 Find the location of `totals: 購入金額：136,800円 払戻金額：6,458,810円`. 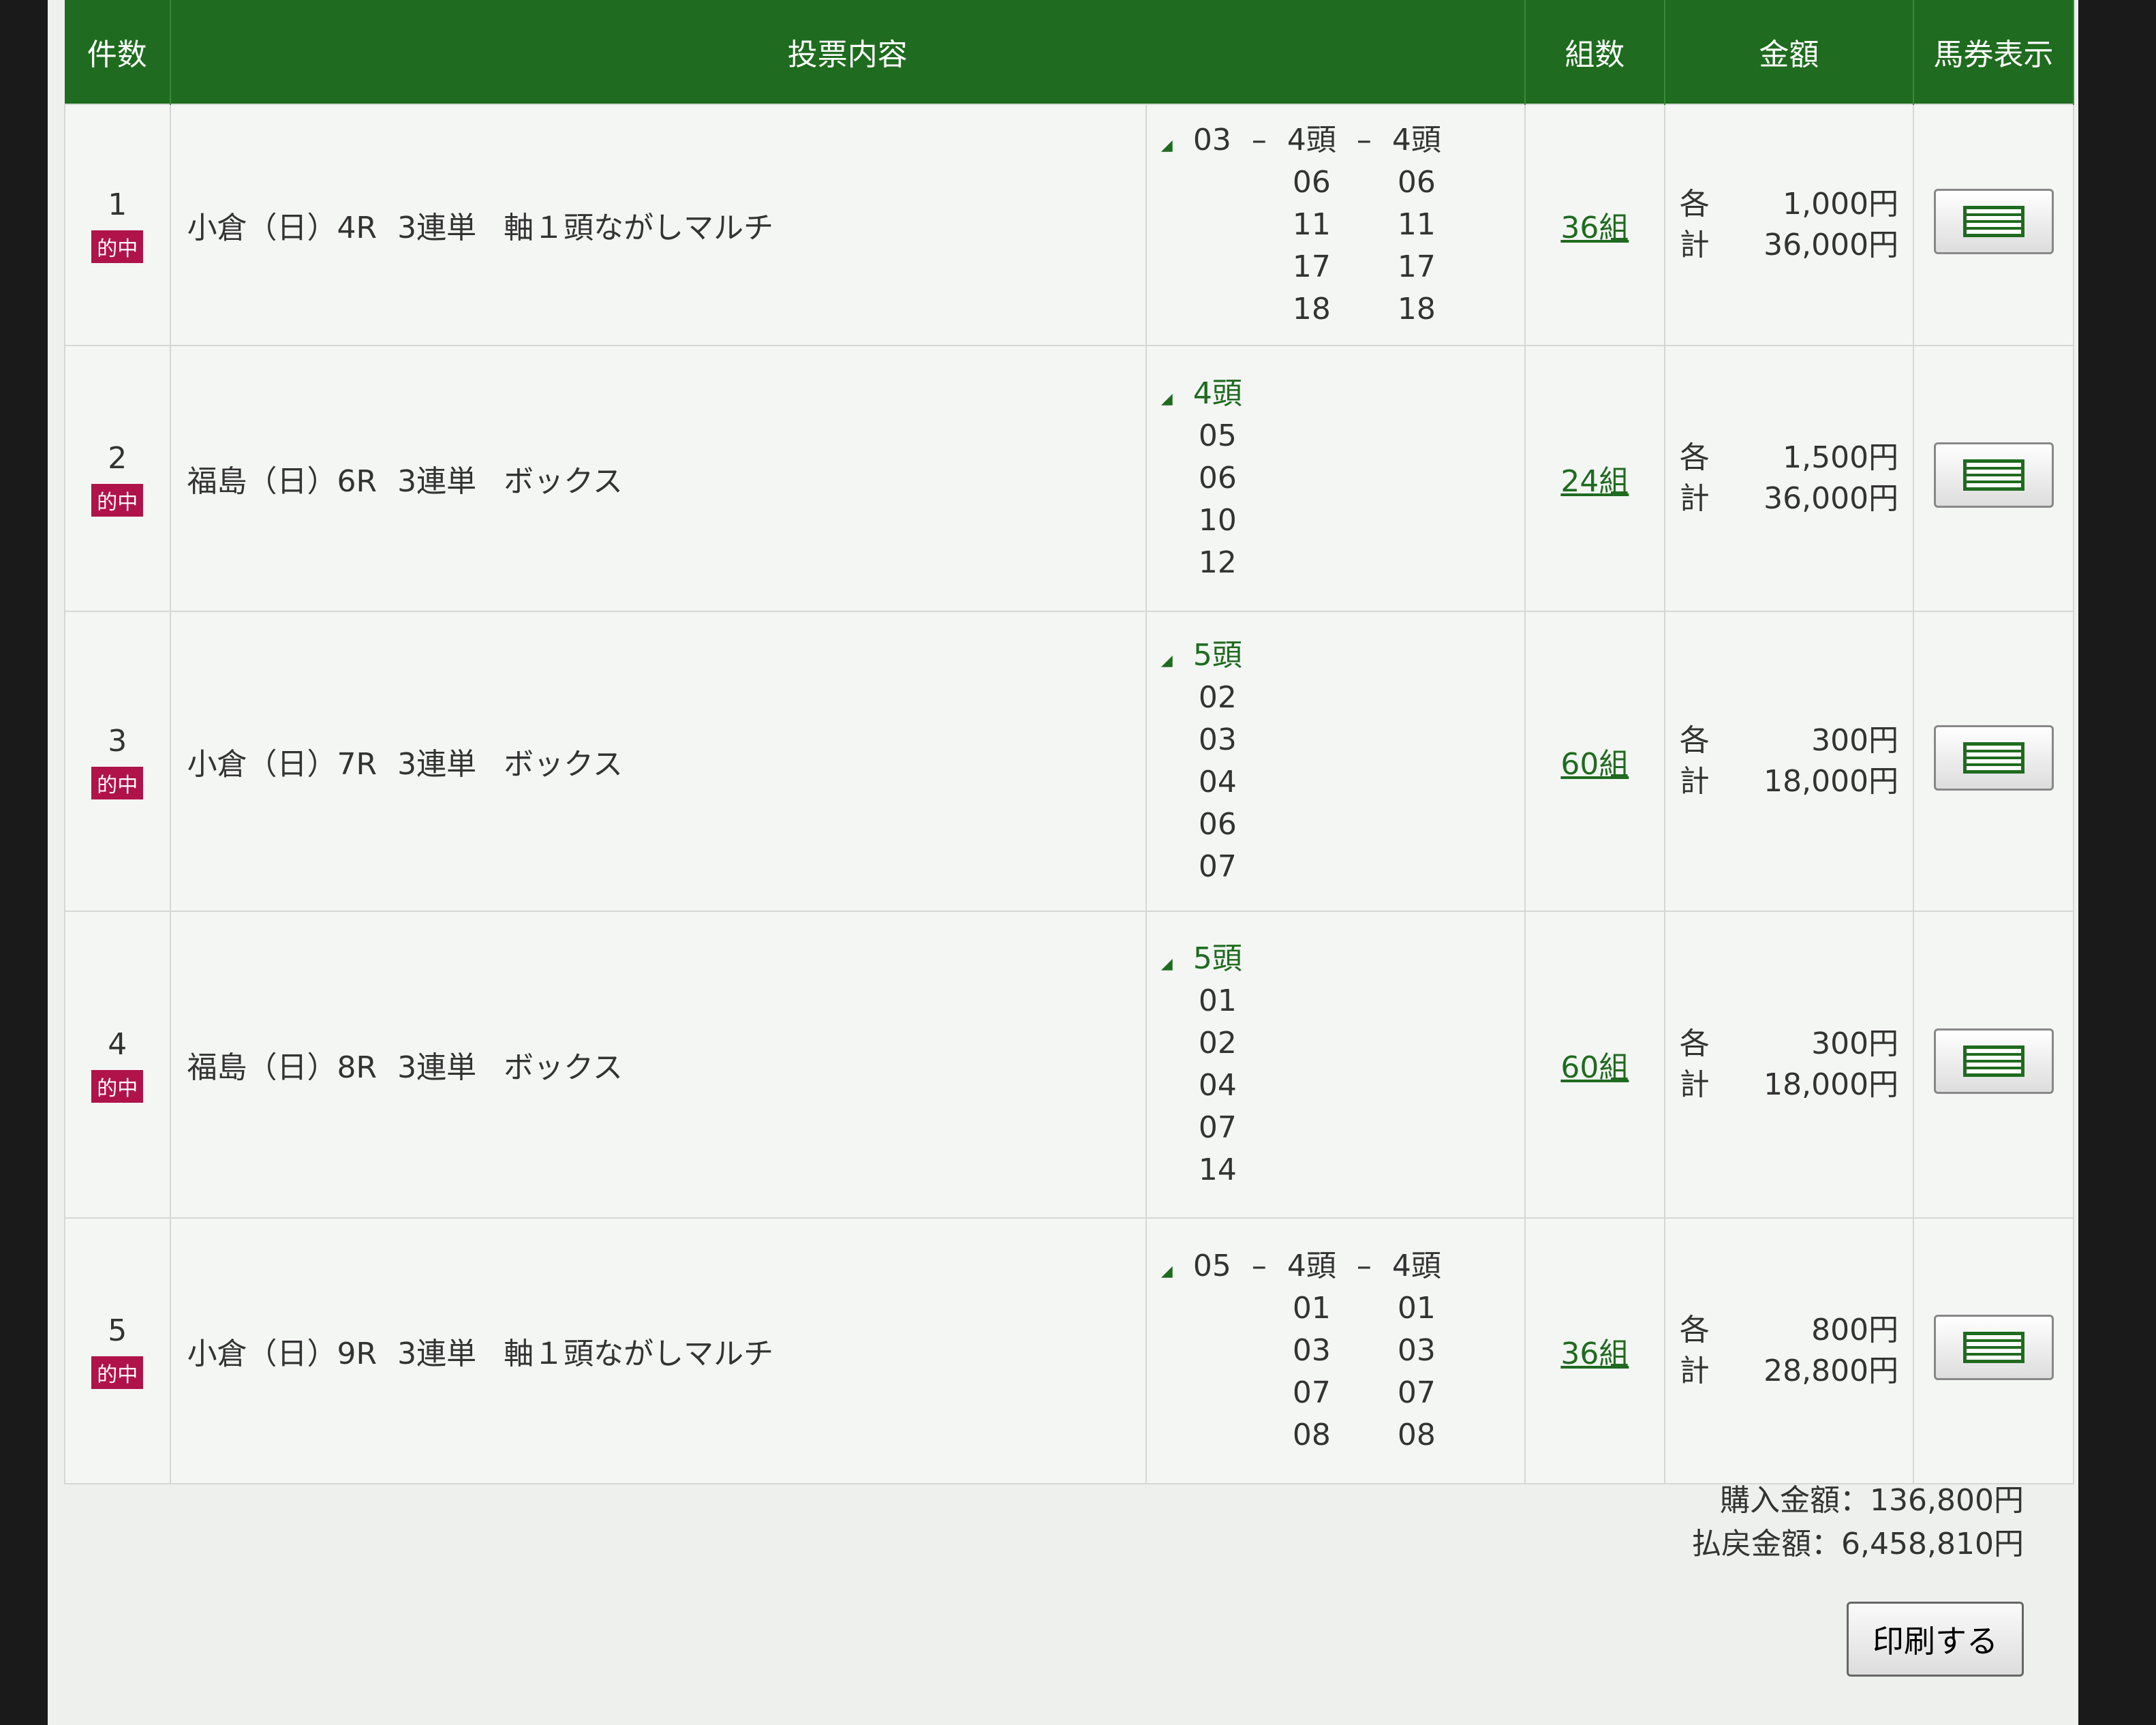

totals: 購入金額：136,800円 払戻金額：6,458,810円 is located at coordinates (1857, 1522).